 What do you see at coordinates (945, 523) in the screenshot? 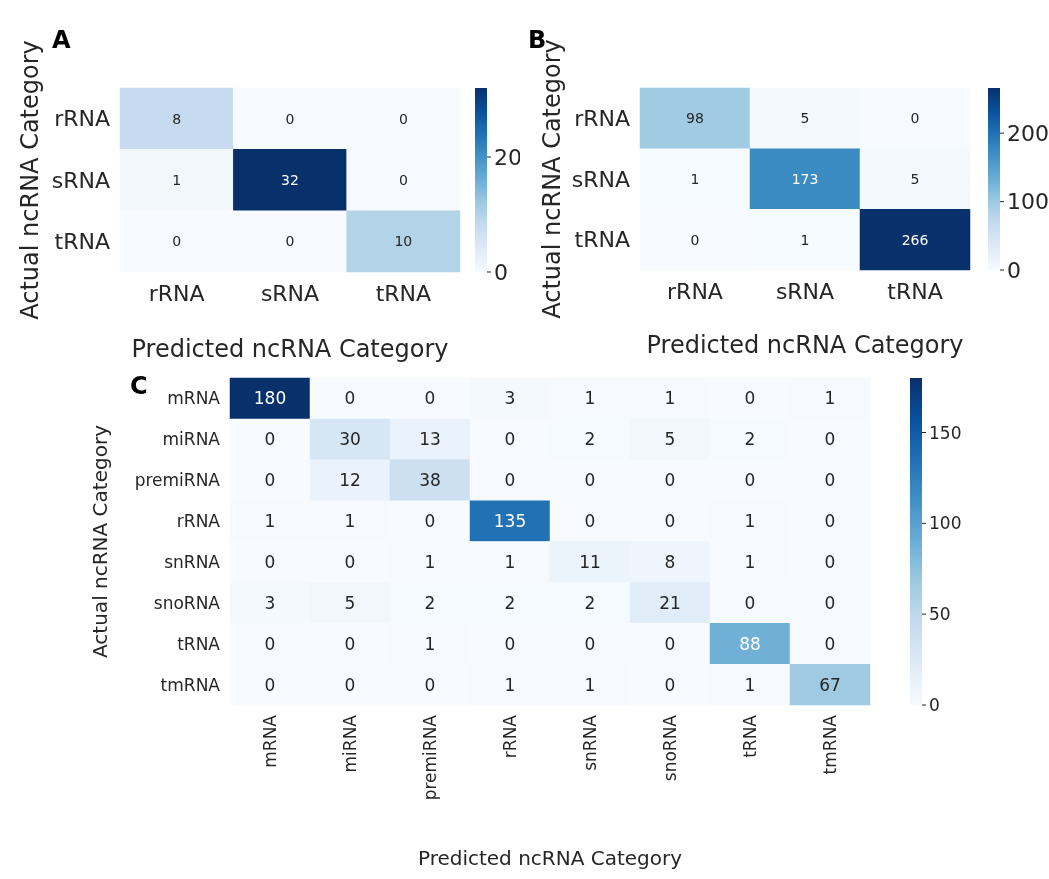
I see `color-bar-label: 100` at bounding box center [945, 523].